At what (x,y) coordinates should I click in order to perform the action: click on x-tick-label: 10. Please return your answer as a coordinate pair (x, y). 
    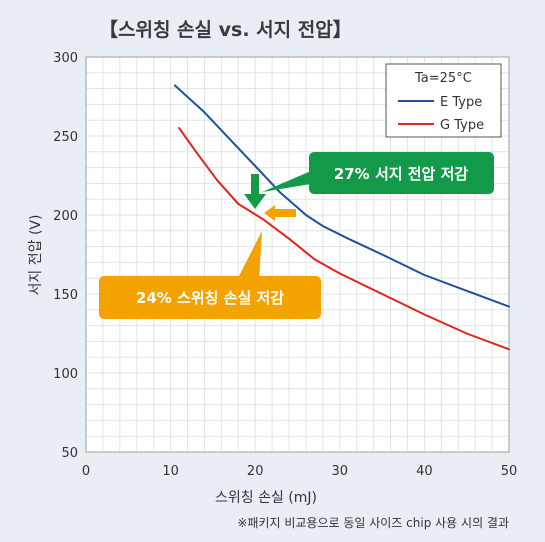
    Looking at the image, I should click on (170, 471).